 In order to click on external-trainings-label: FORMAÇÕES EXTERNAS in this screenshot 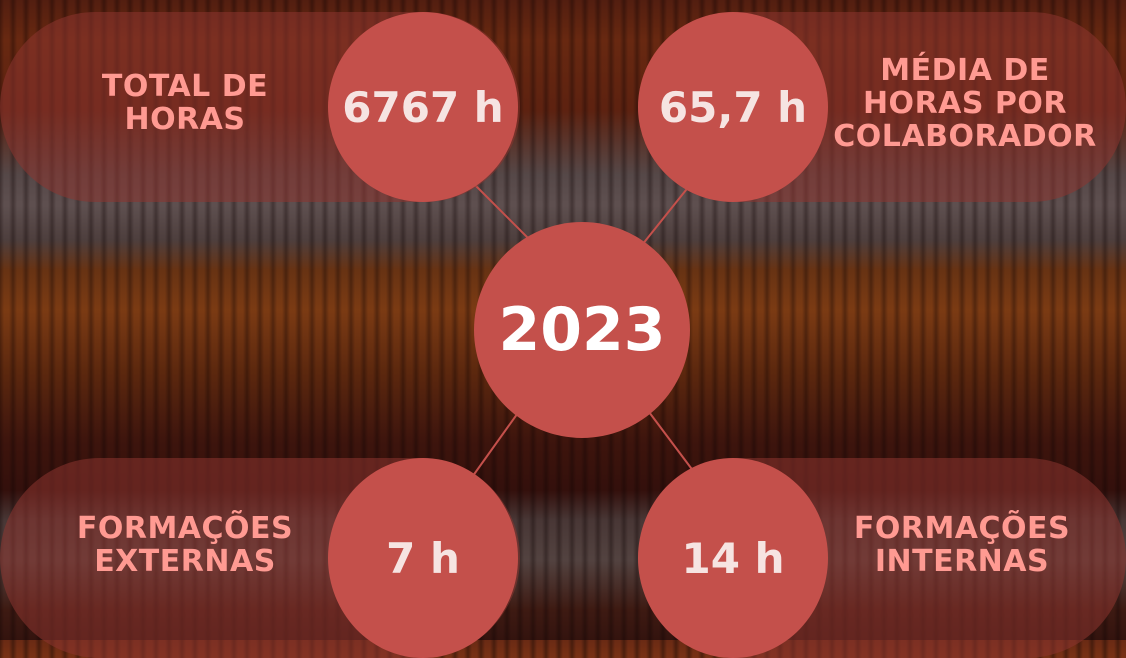, I will do `click(185, 545)`.